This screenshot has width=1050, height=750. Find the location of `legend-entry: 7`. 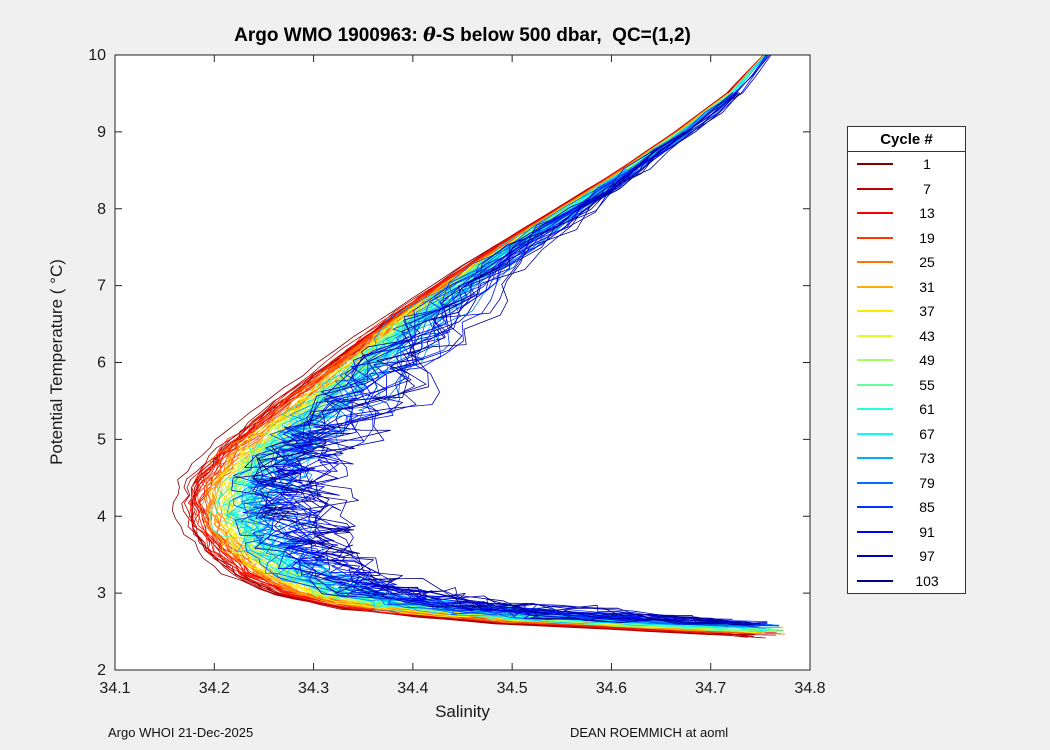

legend-entry: 7 is located at coordinates (906, 189).